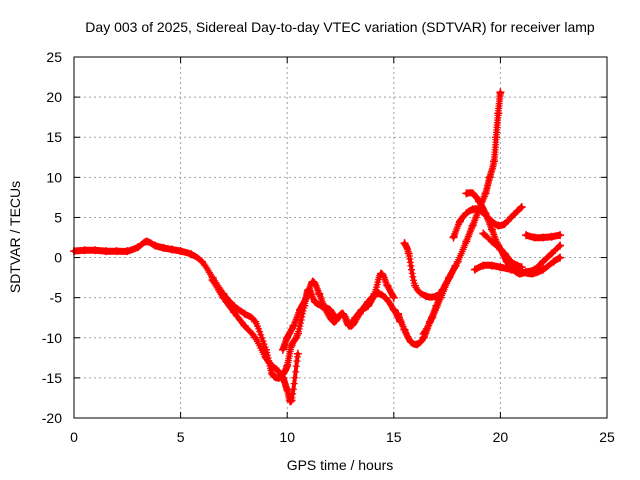  Describe the element at coordinates (58, 258) in the screenshot. I see `y-tick-label: 0` at that location.